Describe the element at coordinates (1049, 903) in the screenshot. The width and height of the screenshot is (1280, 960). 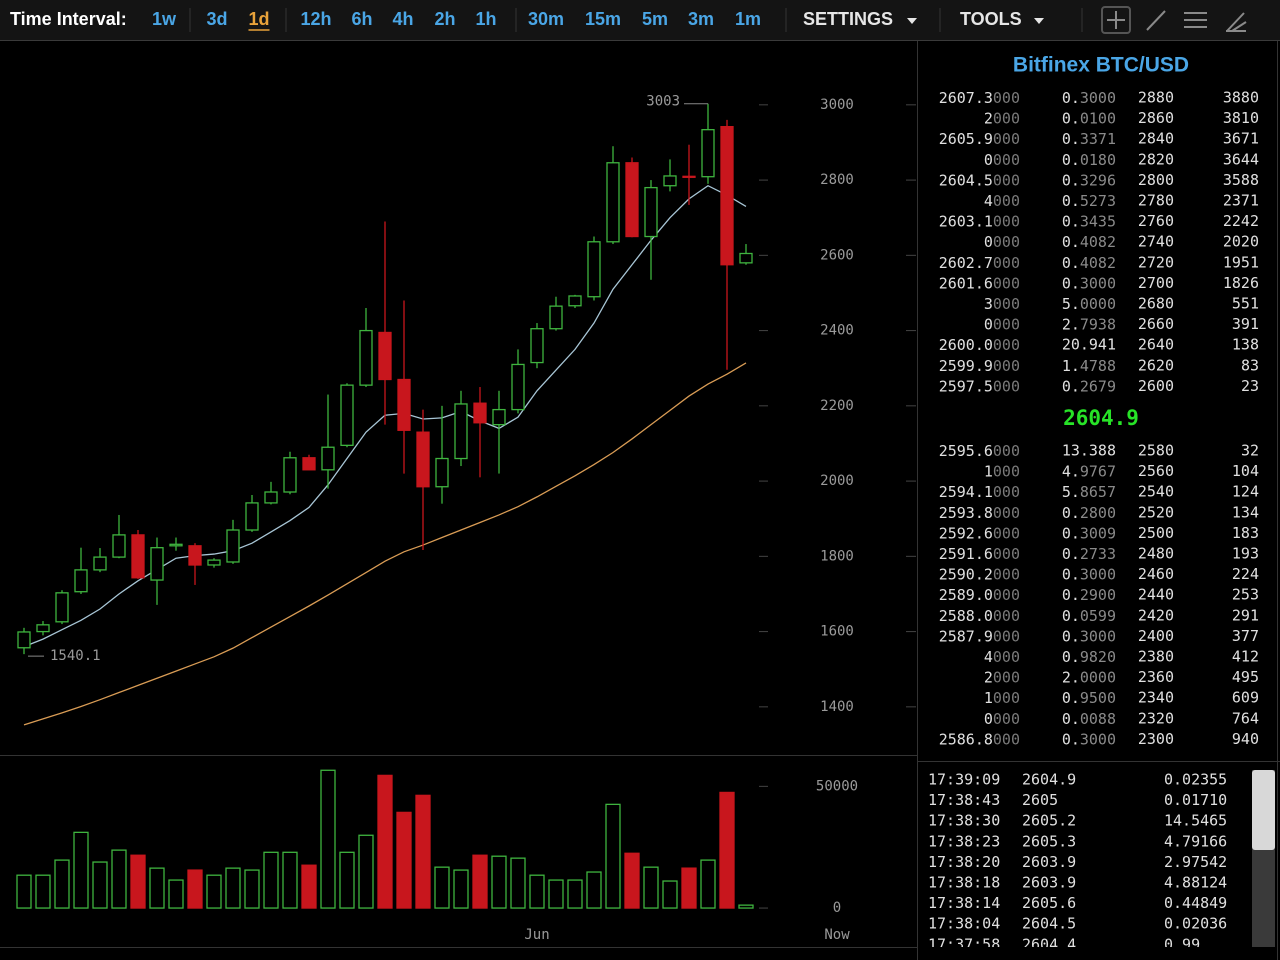
I see `trade-price: 2605.6` at that location.